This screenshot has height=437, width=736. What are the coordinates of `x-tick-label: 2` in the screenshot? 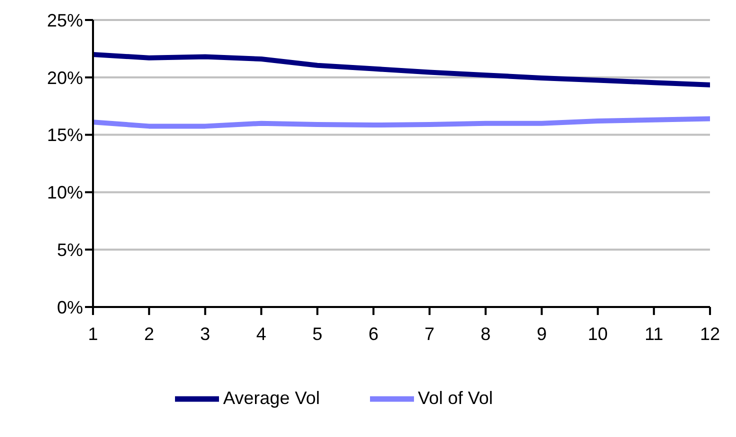 It's located at (149, 334).